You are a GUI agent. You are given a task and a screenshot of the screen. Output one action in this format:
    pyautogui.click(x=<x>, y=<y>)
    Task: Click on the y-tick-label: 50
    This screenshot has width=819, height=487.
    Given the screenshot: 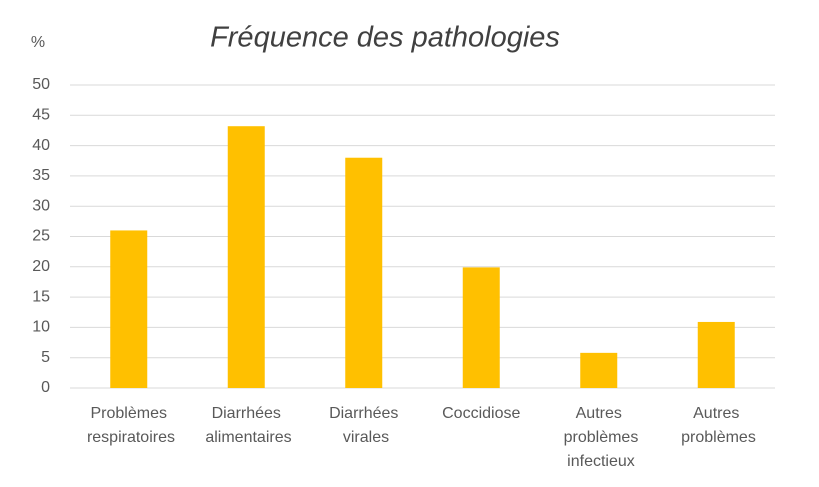 What is the action you would take?
    pyautogui.click(x=41, y=84)
    